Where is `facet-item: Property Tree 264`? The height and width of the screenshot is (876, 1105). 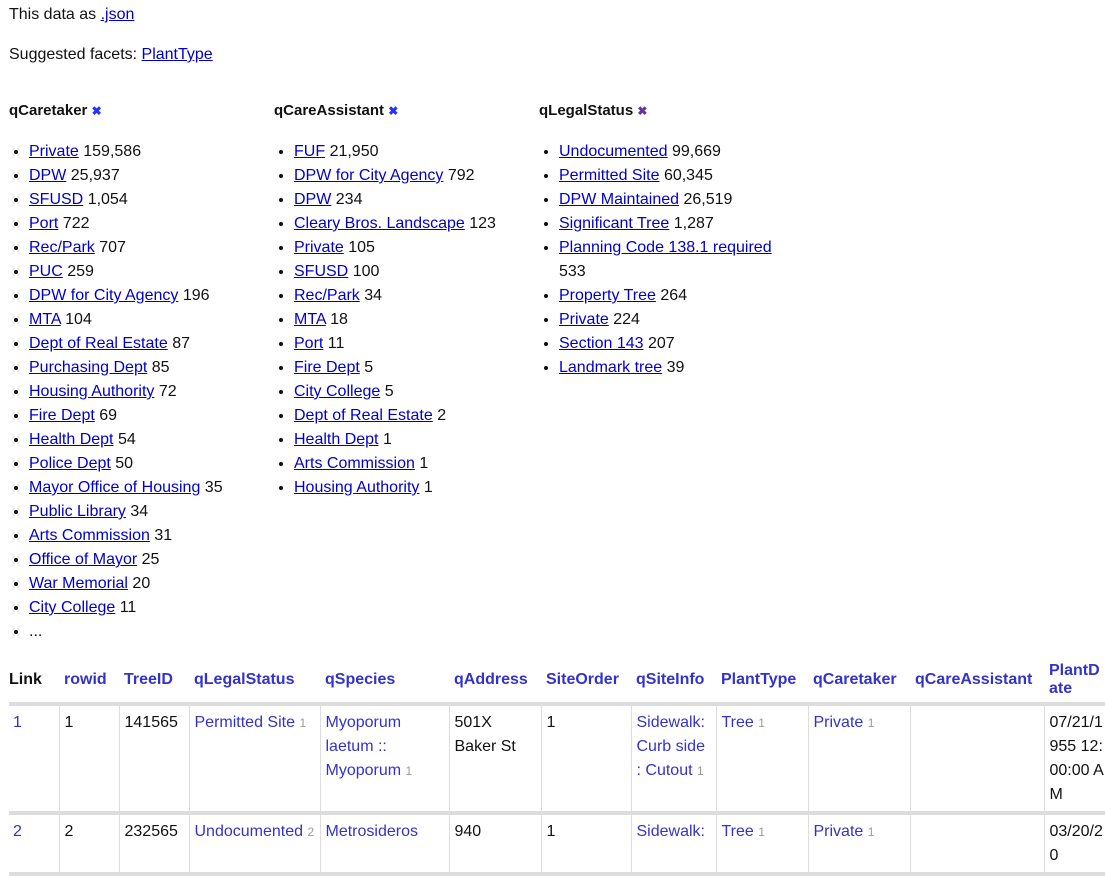
facet-item: Property Tree 264 is located at coordinates (674, 296).